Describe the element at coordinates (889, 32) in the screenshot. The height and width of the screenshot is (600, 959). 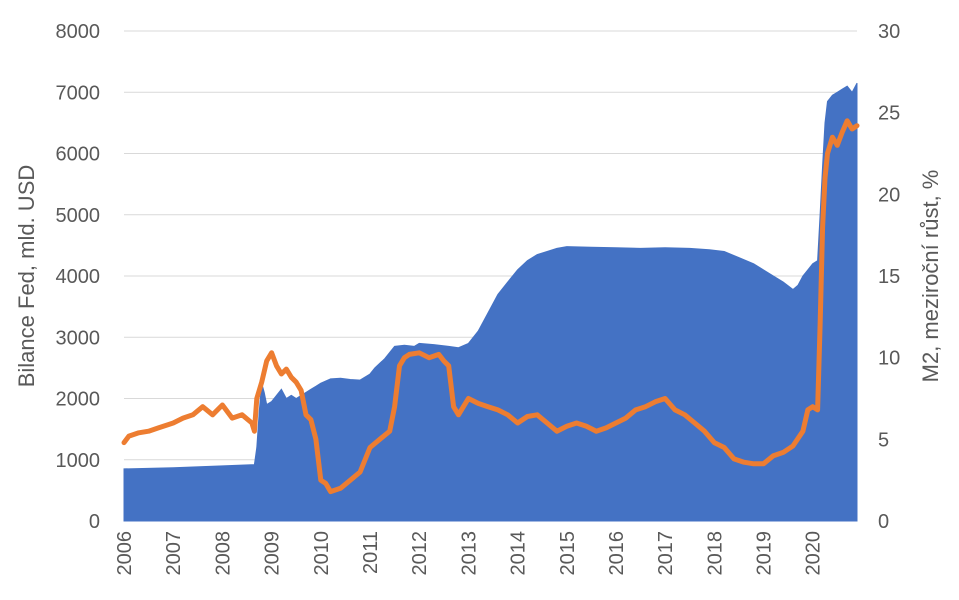
I see `y-right-tick-label: 30` at that location.